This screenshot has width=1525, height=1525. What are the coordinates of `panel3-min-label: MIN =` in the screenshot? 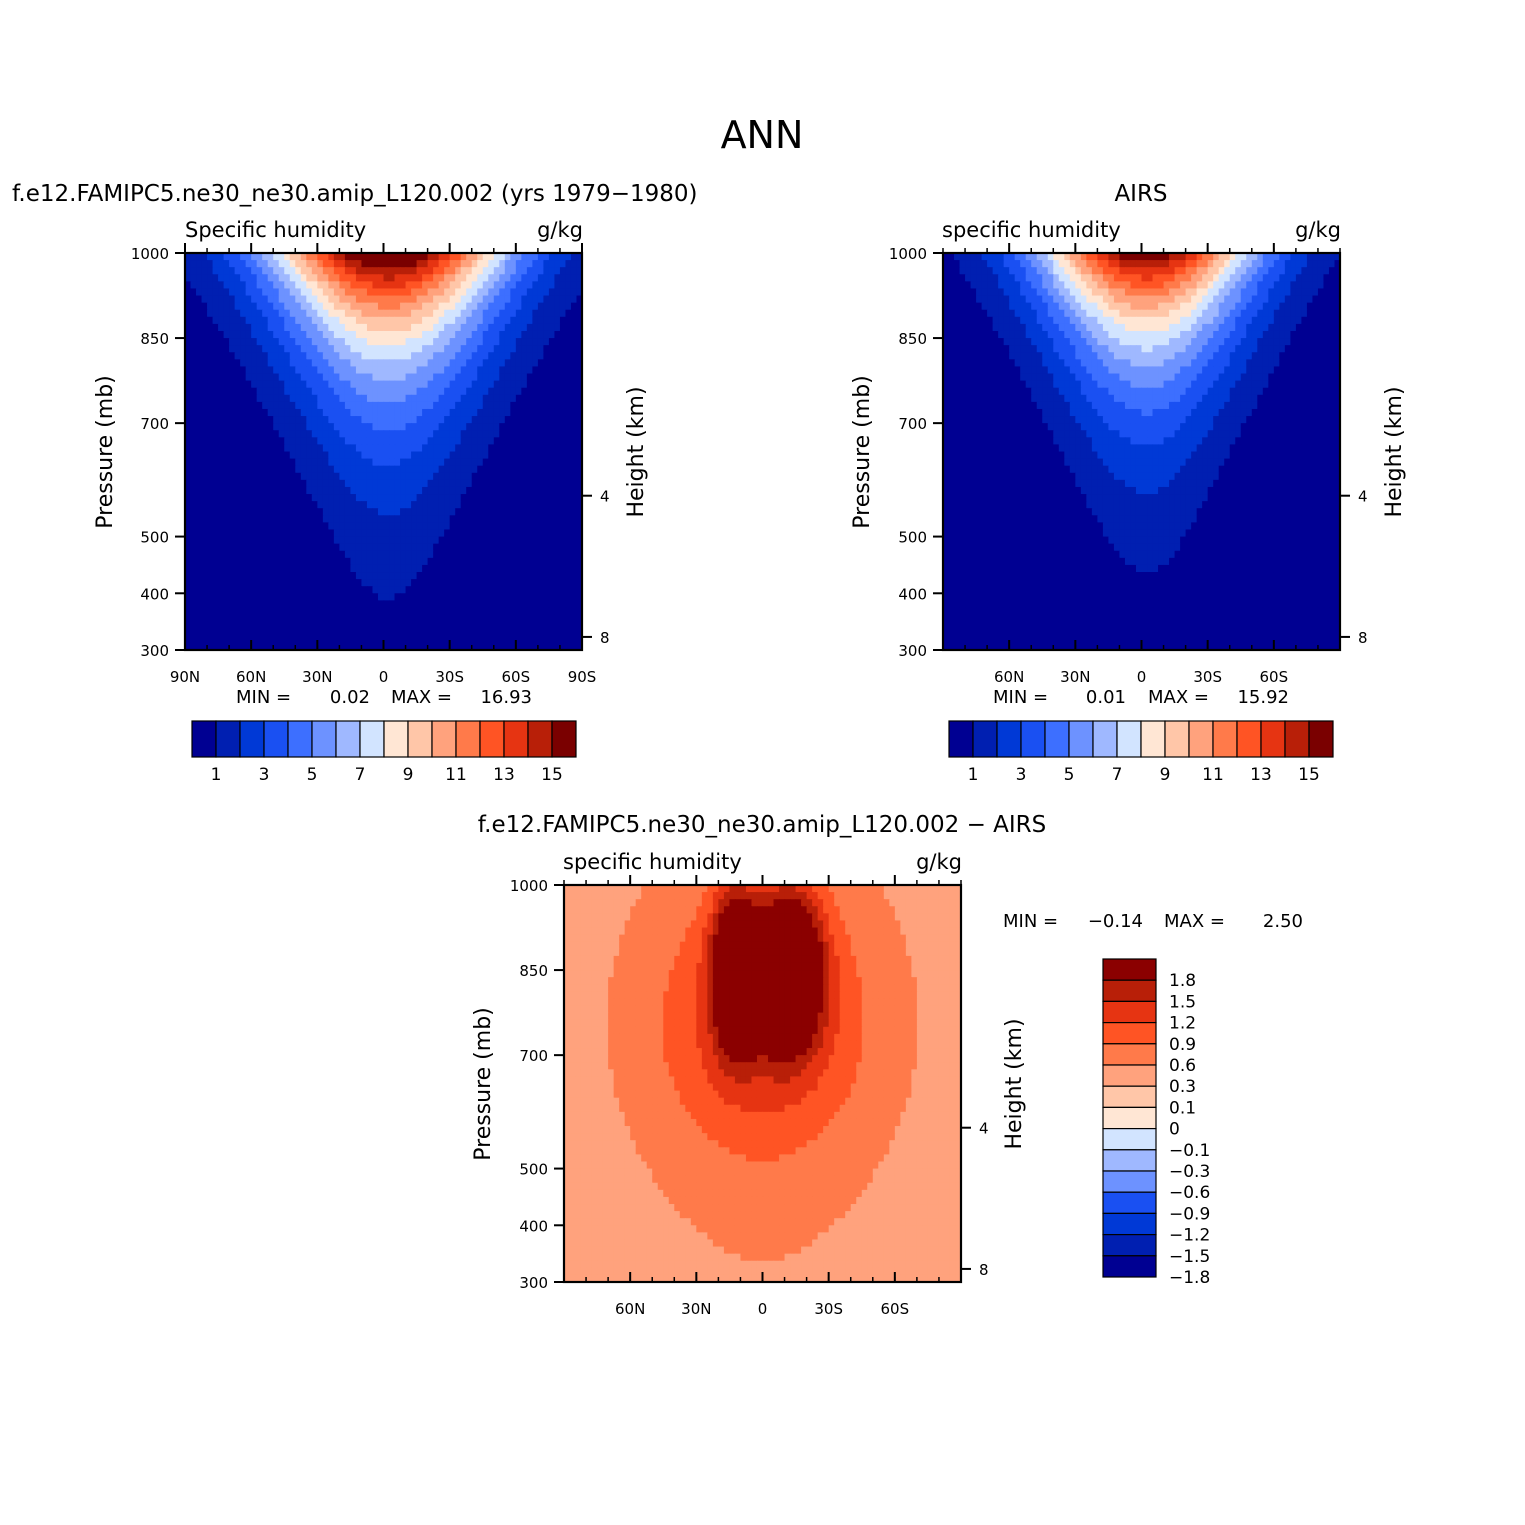 It's located at (1030, 921).